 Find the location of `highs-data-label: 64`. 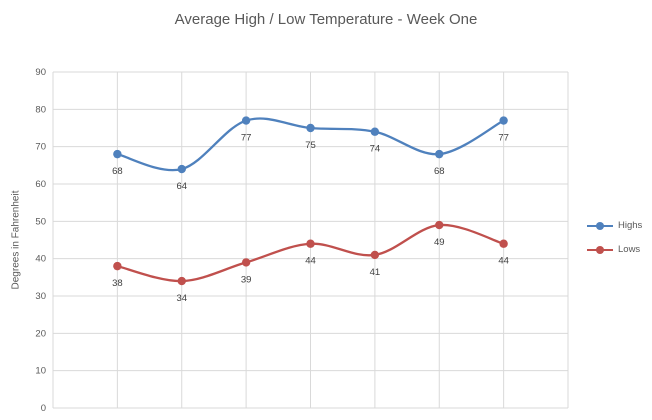

highs-data-label: 64 is located at coordinates (181, 186).